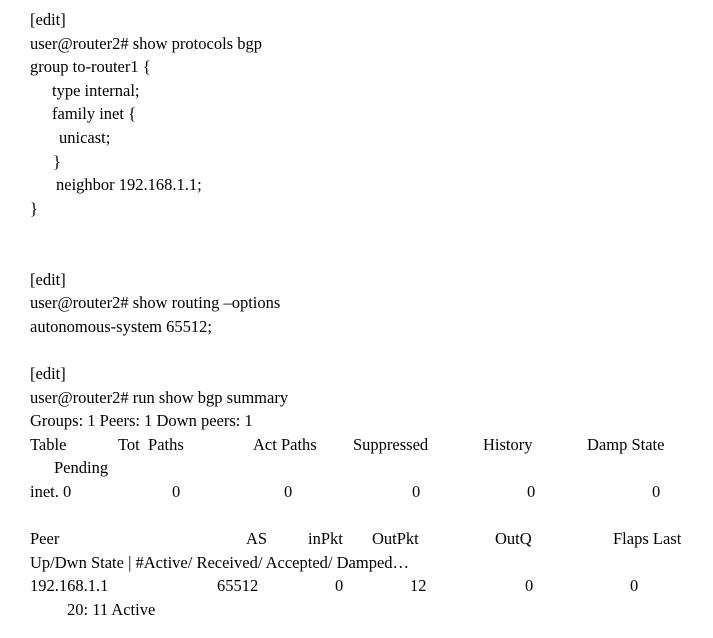 The height and width of the screenshot is (638, 713). Describe the element at coordinates (356, 20) in the screenshot. I see `cli-line-edit-1: [edit]` at that location.